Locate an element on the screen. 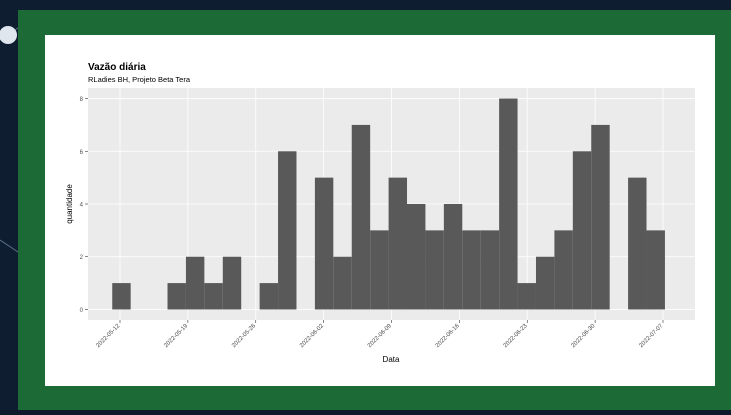  y-tick-label: 0 is located at coordinates (82, 311).